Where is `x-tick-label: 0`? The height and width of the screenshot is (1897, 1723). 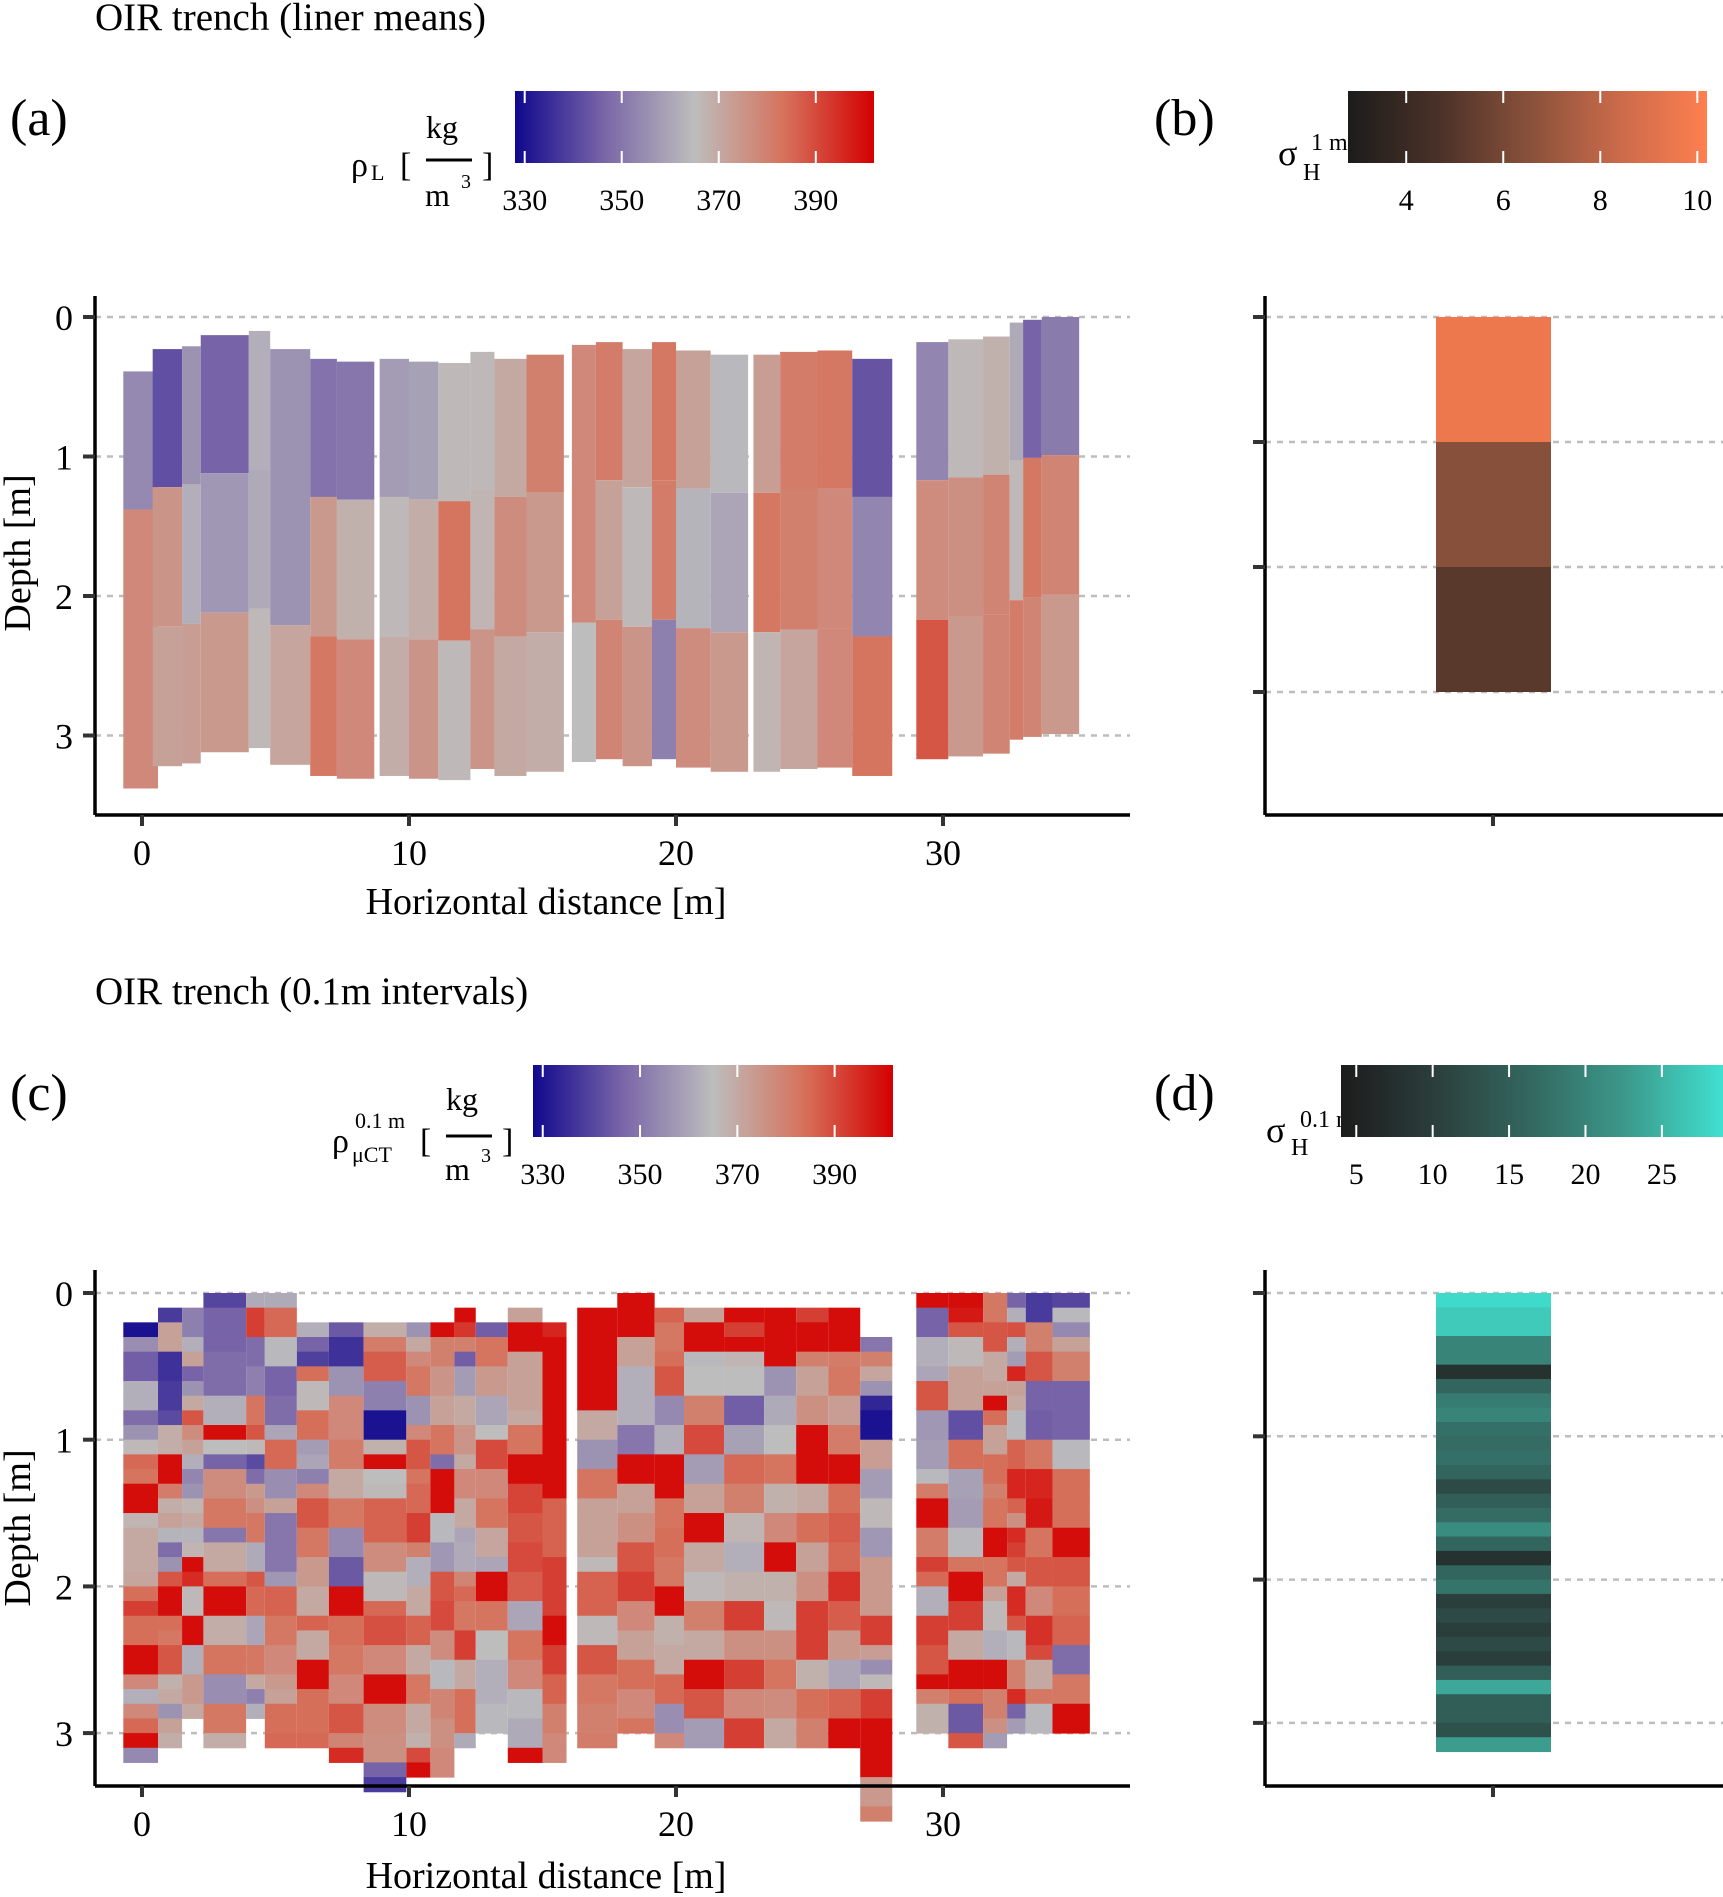 x-tick-label: 0 is located at coordinates (142, 1824).